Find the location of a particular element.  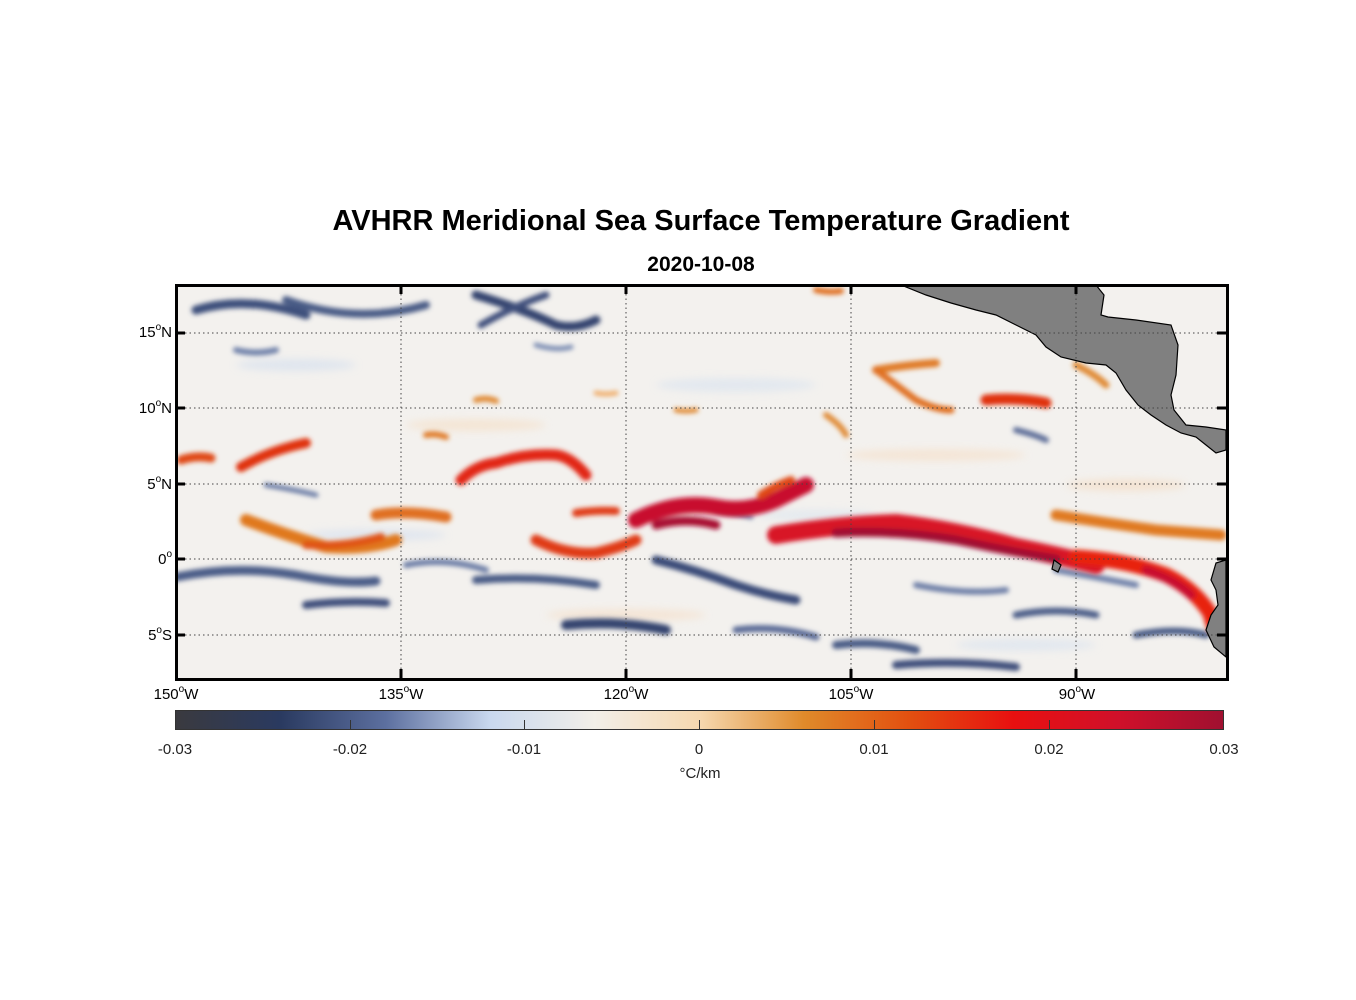

lat-label-equator: 0o is located at coordinates (165, 558).